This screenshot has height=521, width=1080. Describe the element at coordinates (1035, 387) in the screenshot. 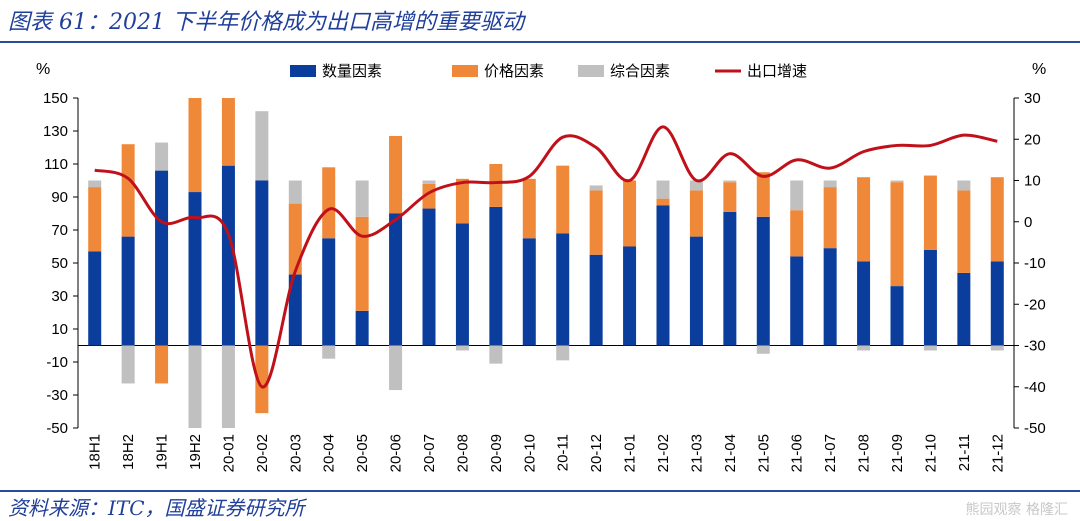

I see `right-tick-label: -40` at that location.